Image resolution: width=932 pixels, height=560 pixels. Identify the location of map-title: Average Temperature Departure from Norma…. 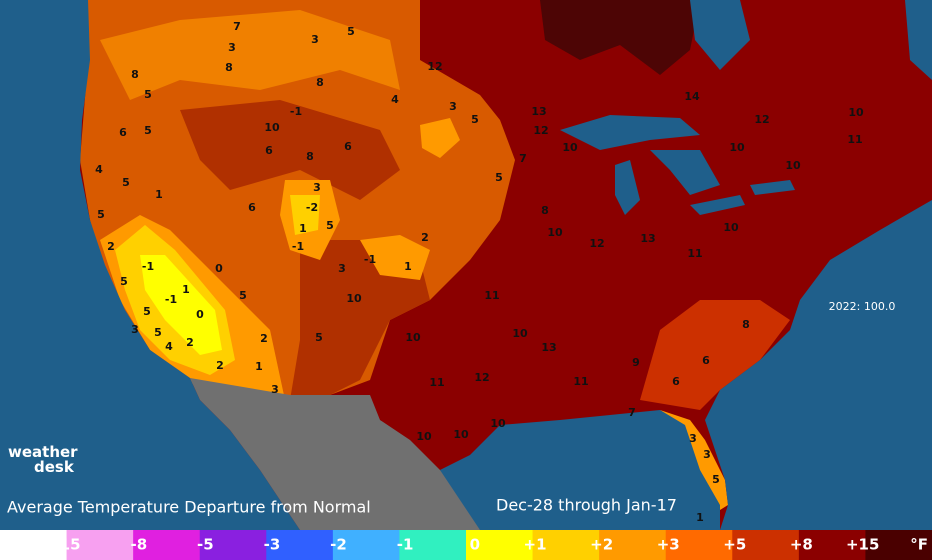
(189, 507).